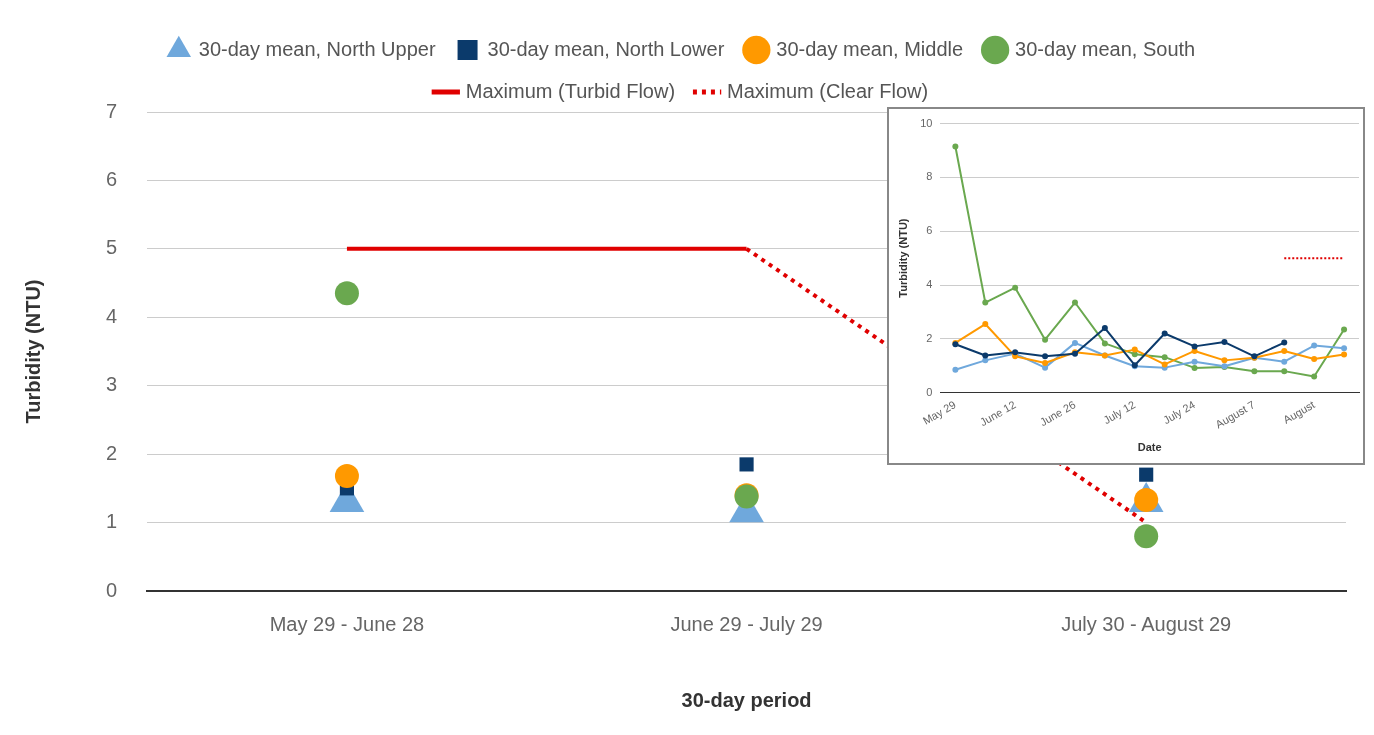 The height and width of the screenshot is (735, 1374). What do you see at coordinates (929, 176) in the screenshot?
I see `y-tick-label: 8` at bounding box center [929, 176].